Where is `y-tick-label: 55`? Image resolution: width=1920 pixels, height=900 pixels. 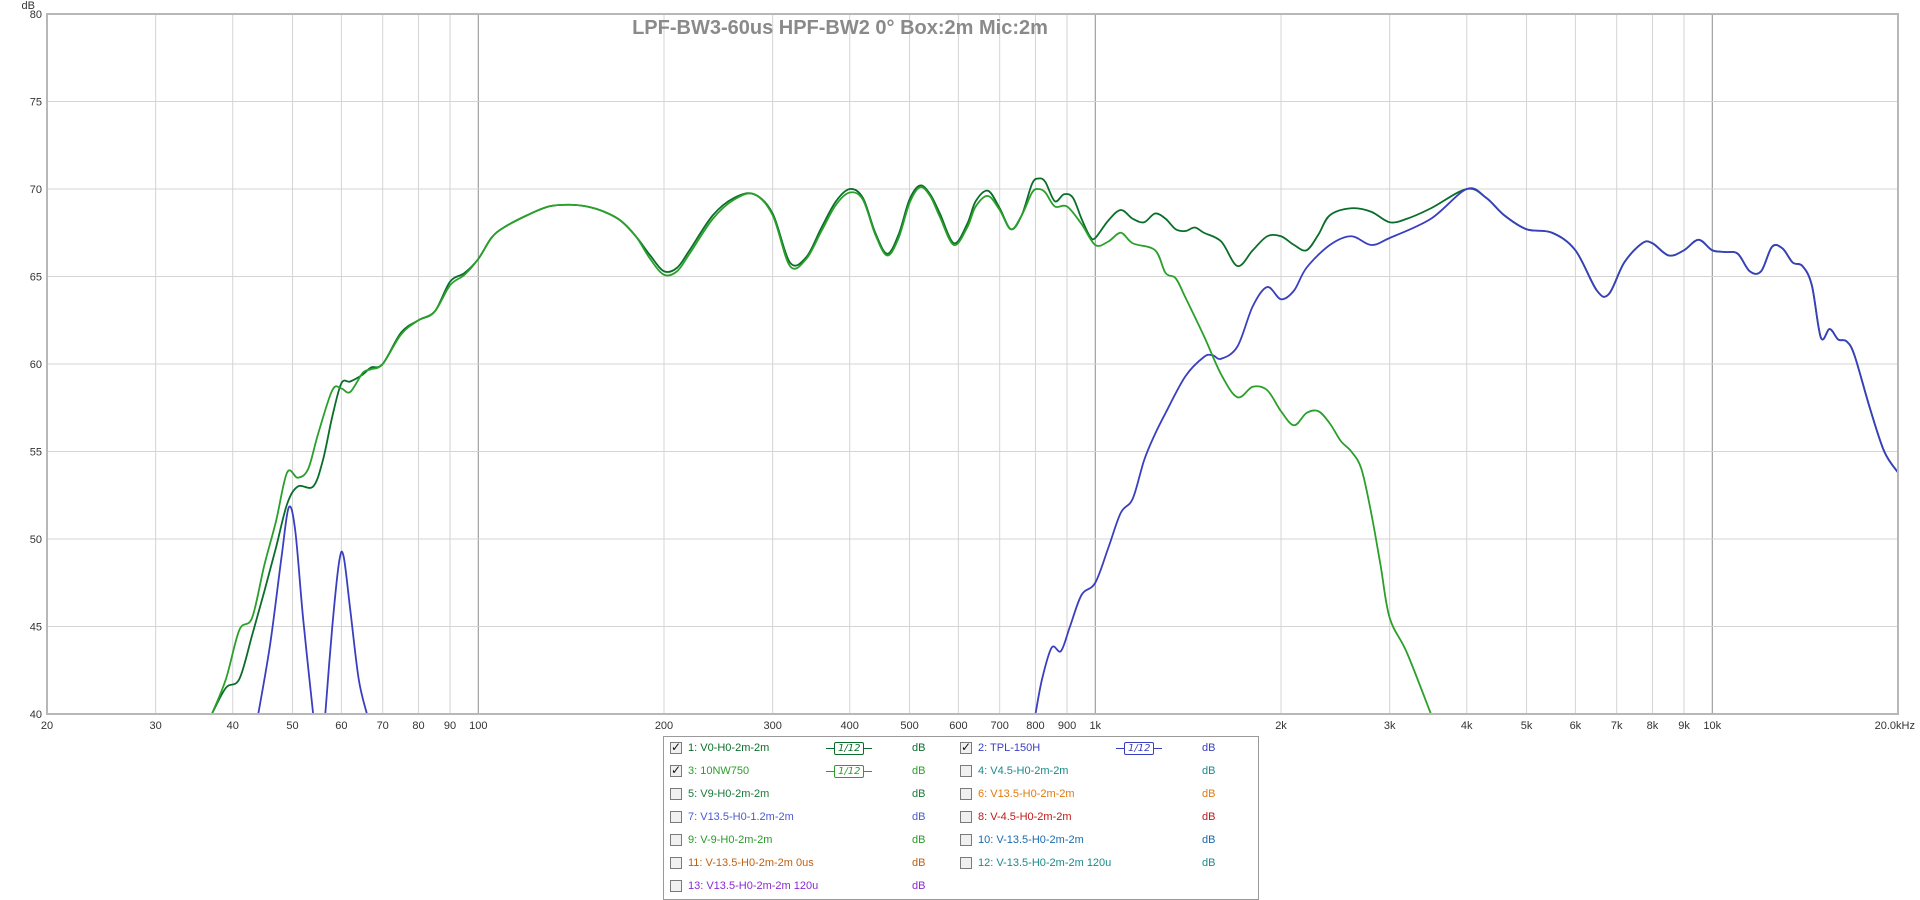 y-tick-label: 55 is located at coordinates (36, 453).